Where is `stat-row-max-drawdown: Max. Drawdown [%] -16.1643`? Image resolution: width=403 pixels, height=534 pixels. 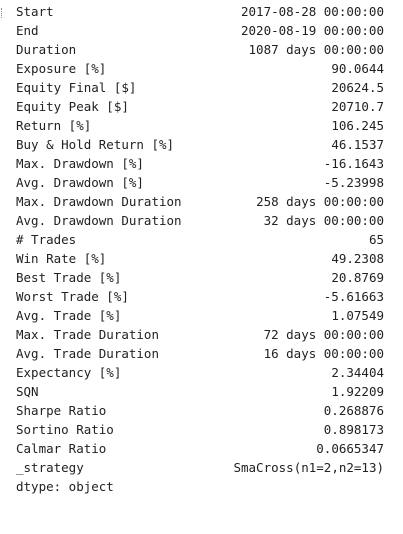 stat-row-max-drawdown: Max. Drawdown [%] -16.1643 is located at coordinates (201, 163).